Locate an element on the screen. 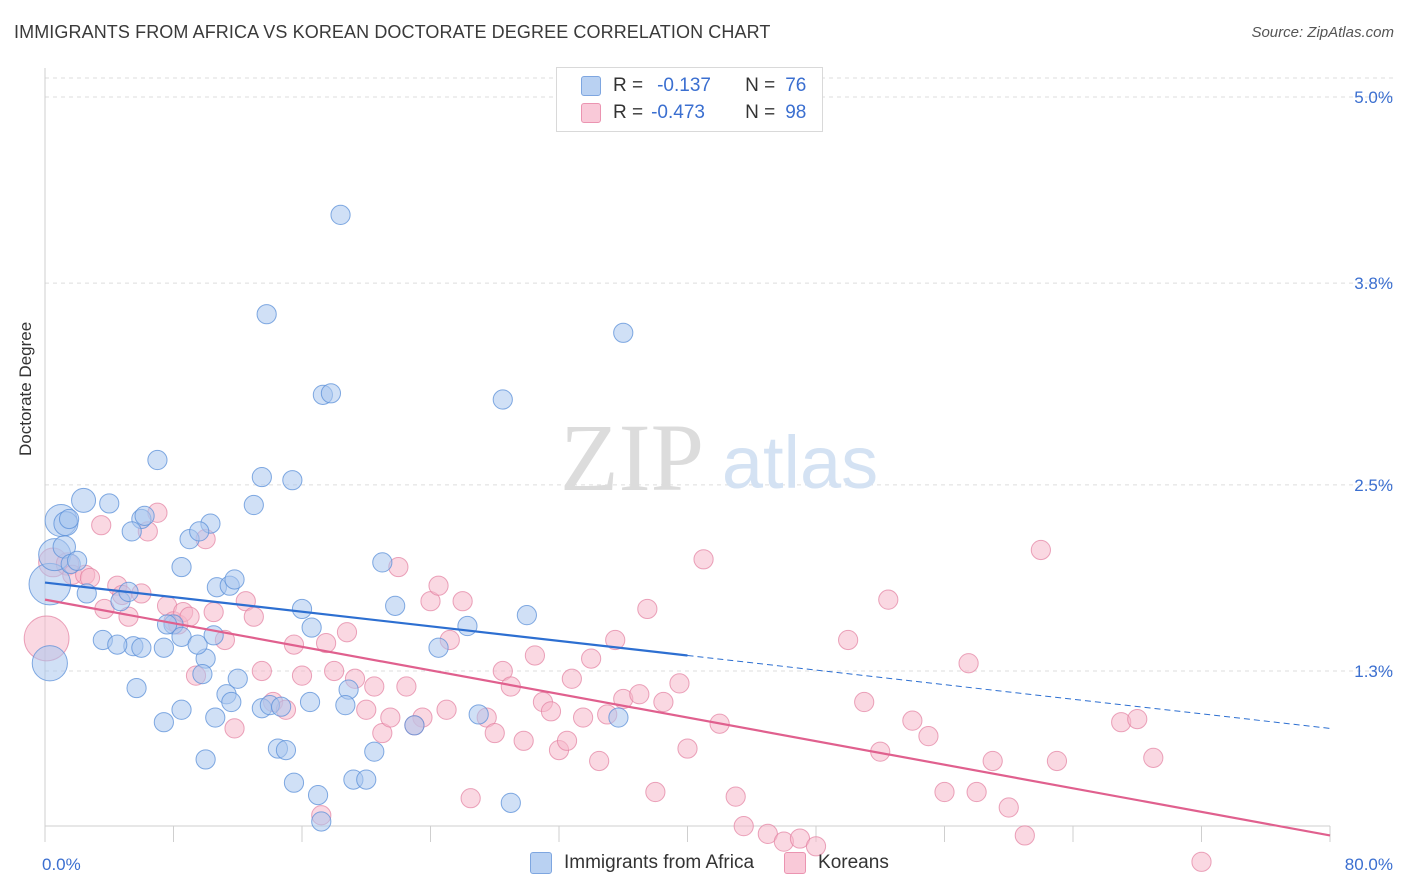 The image size is (1406, 892). source-label: Source: ZipAtlas.com is located at coordinates (1322, 32).